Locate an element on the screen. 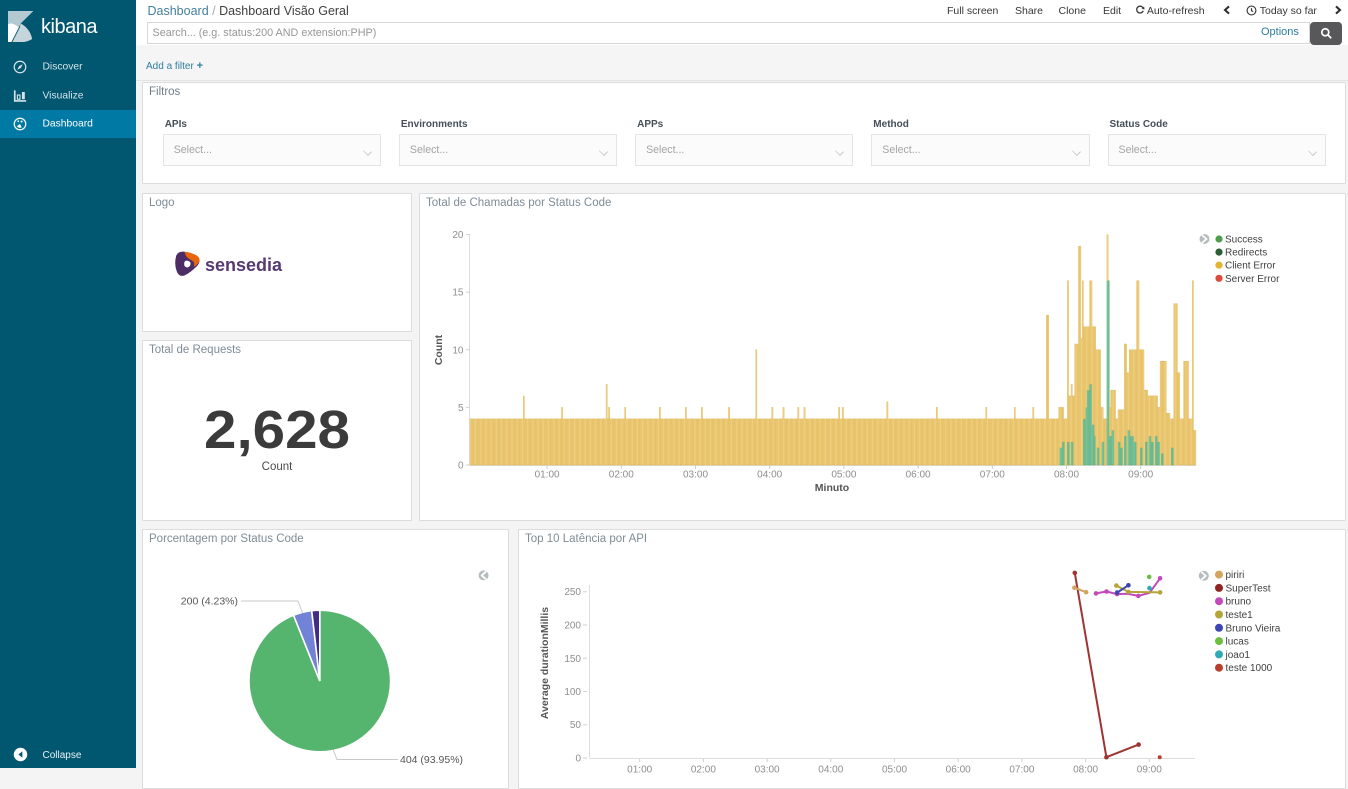 This screenshot has height=789, width=1348. svg-text: 10 is located at coordinates (458, 350).